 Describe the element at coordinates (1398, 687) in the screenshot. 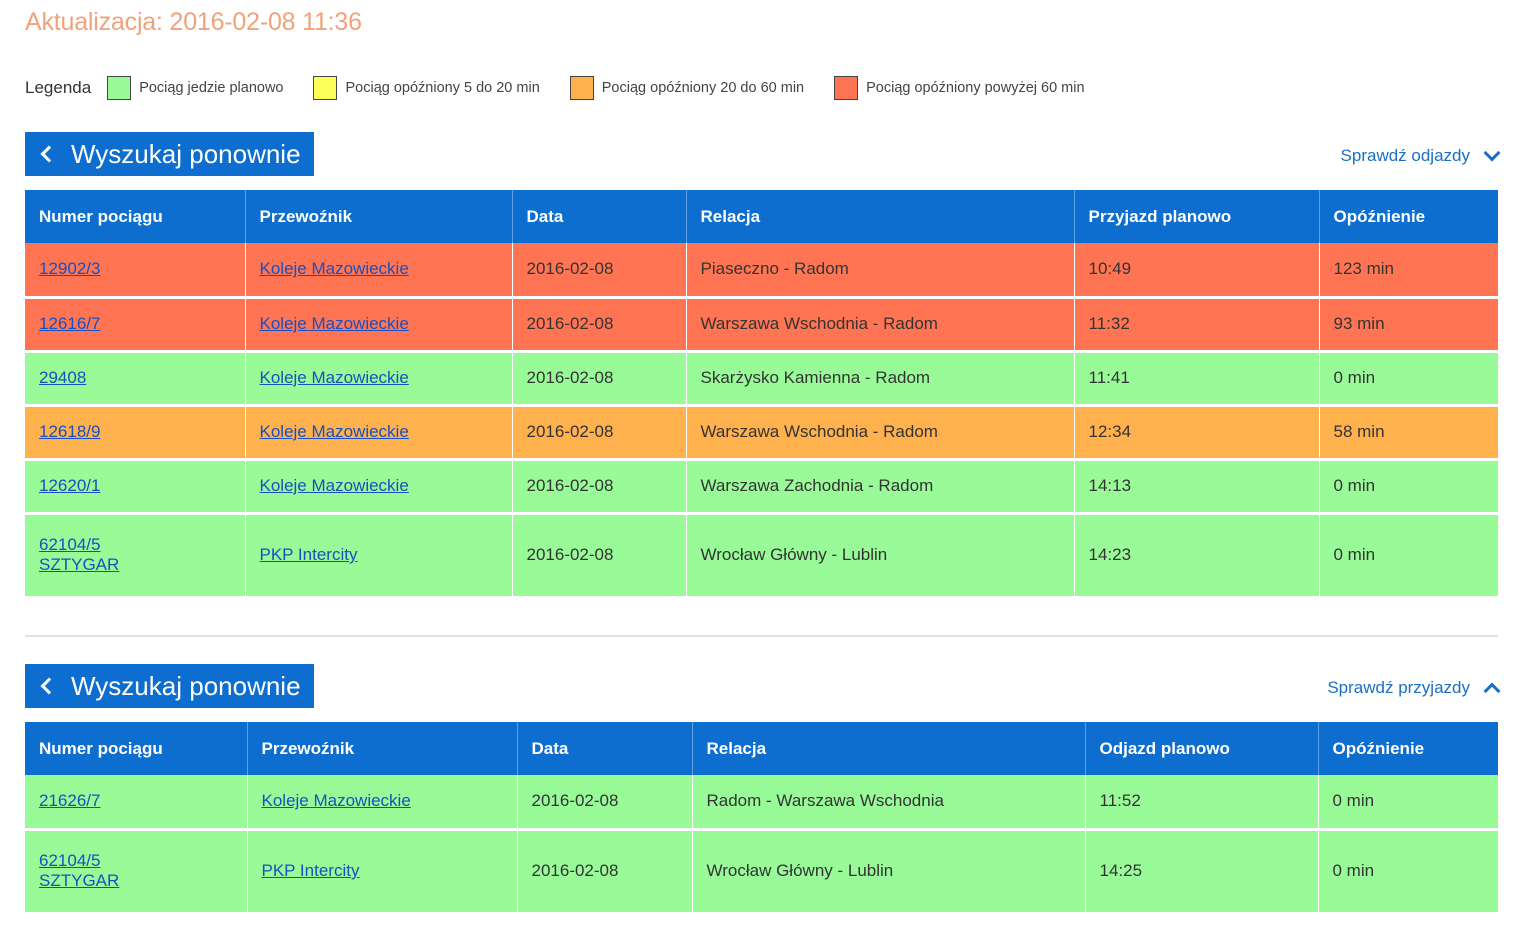

I see `check-arrivals-label: Sprawdź przyjazdy` at that location.